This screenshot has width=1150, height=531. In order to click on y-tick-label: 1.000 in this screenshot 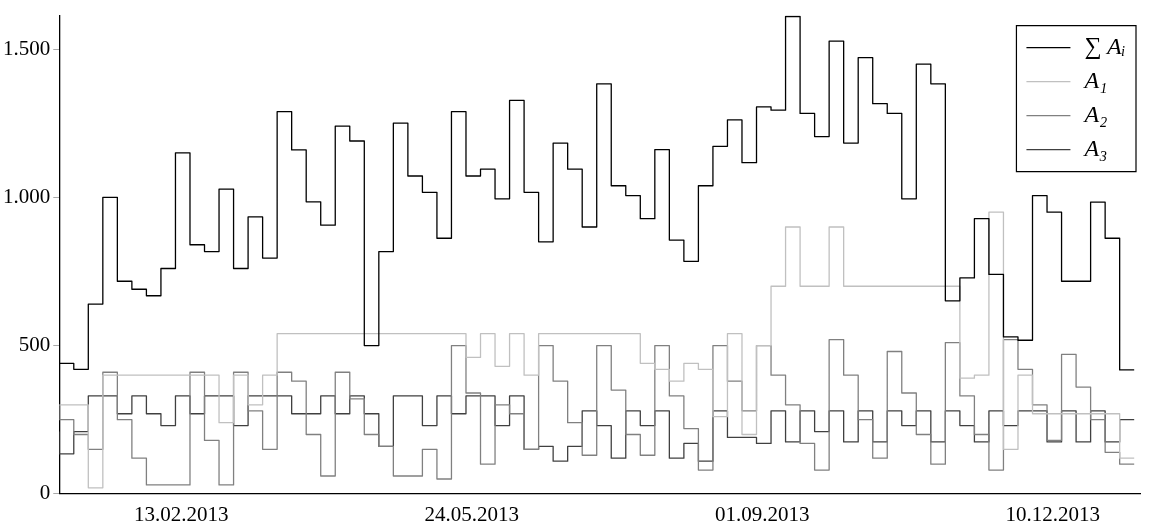, I will do `click(27, 195)`.